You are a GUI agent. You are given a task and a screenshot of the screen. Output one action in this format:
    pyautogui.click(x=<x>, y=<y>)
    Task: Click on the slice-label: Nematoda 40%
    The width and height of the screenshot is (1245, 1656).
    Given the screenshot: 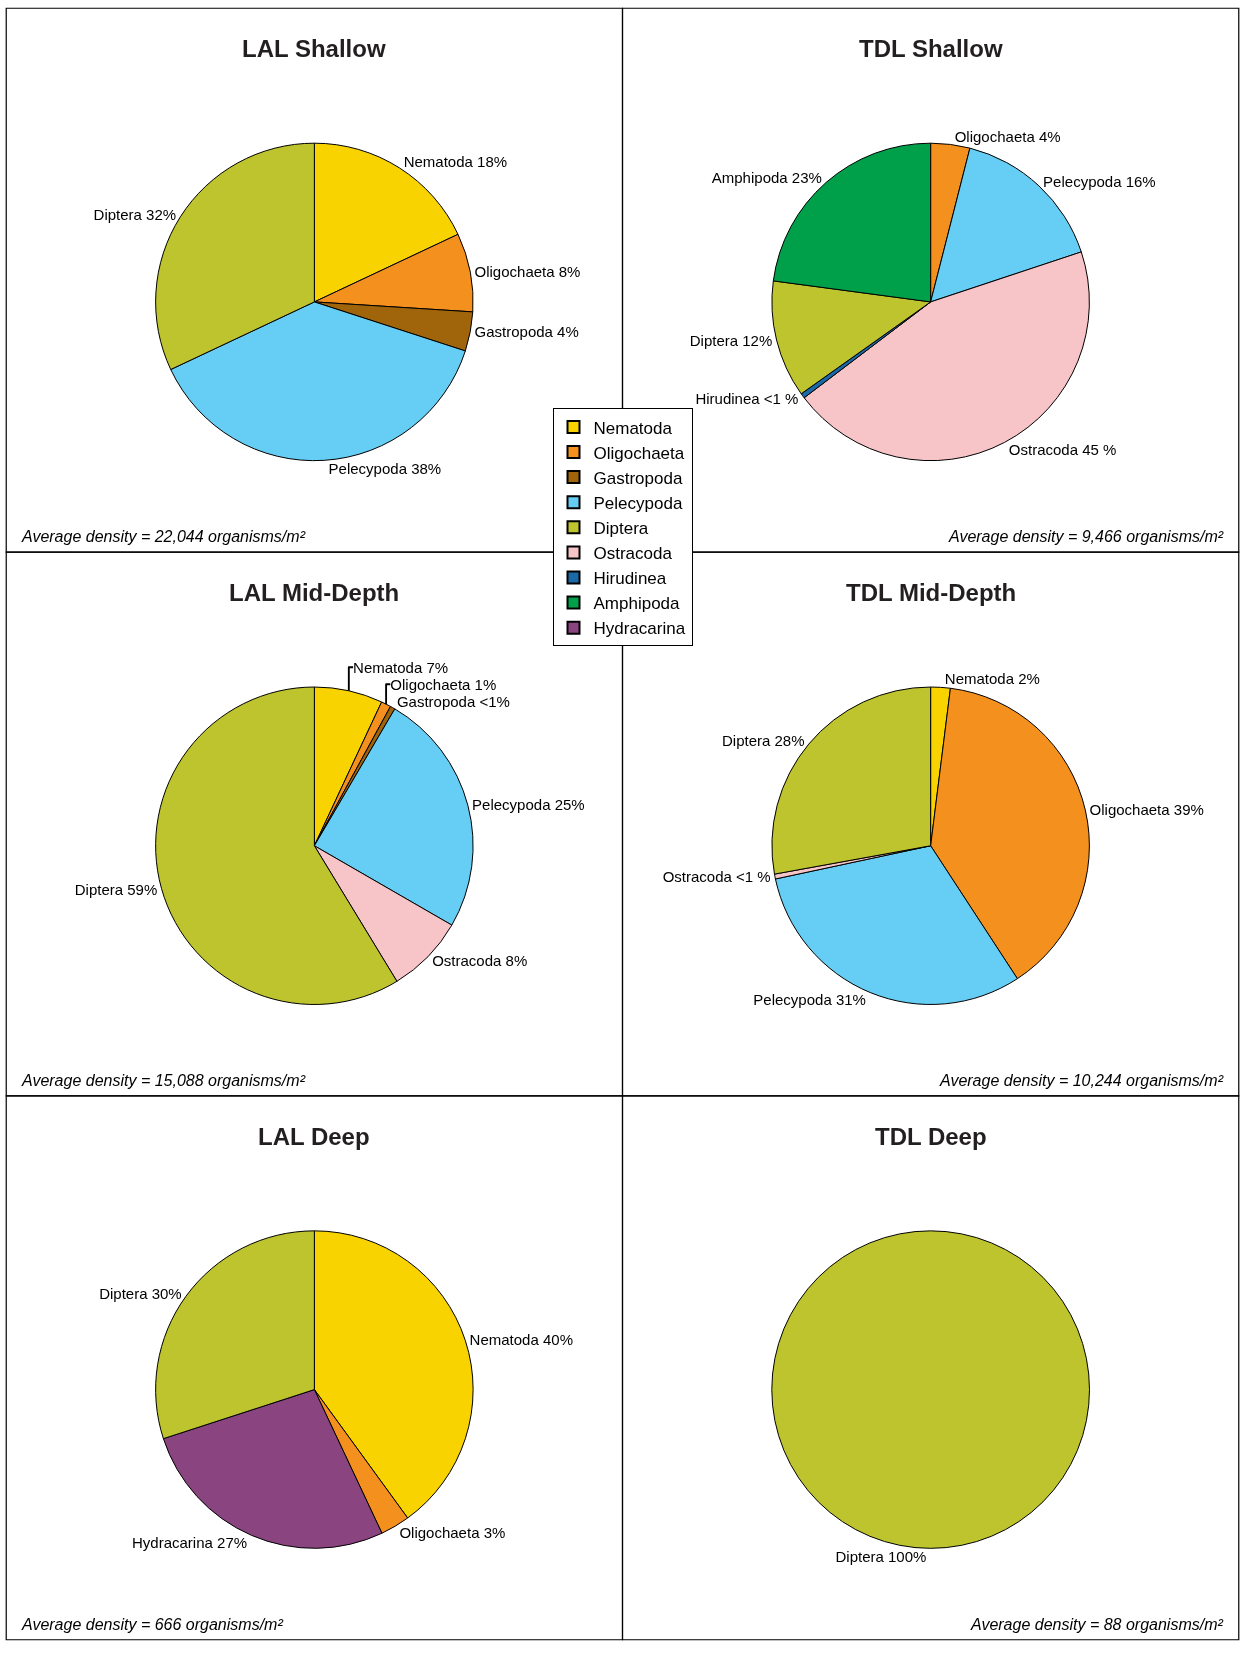 What is the action you would take?
    pyautogui.click(x=521, y=1340)
    